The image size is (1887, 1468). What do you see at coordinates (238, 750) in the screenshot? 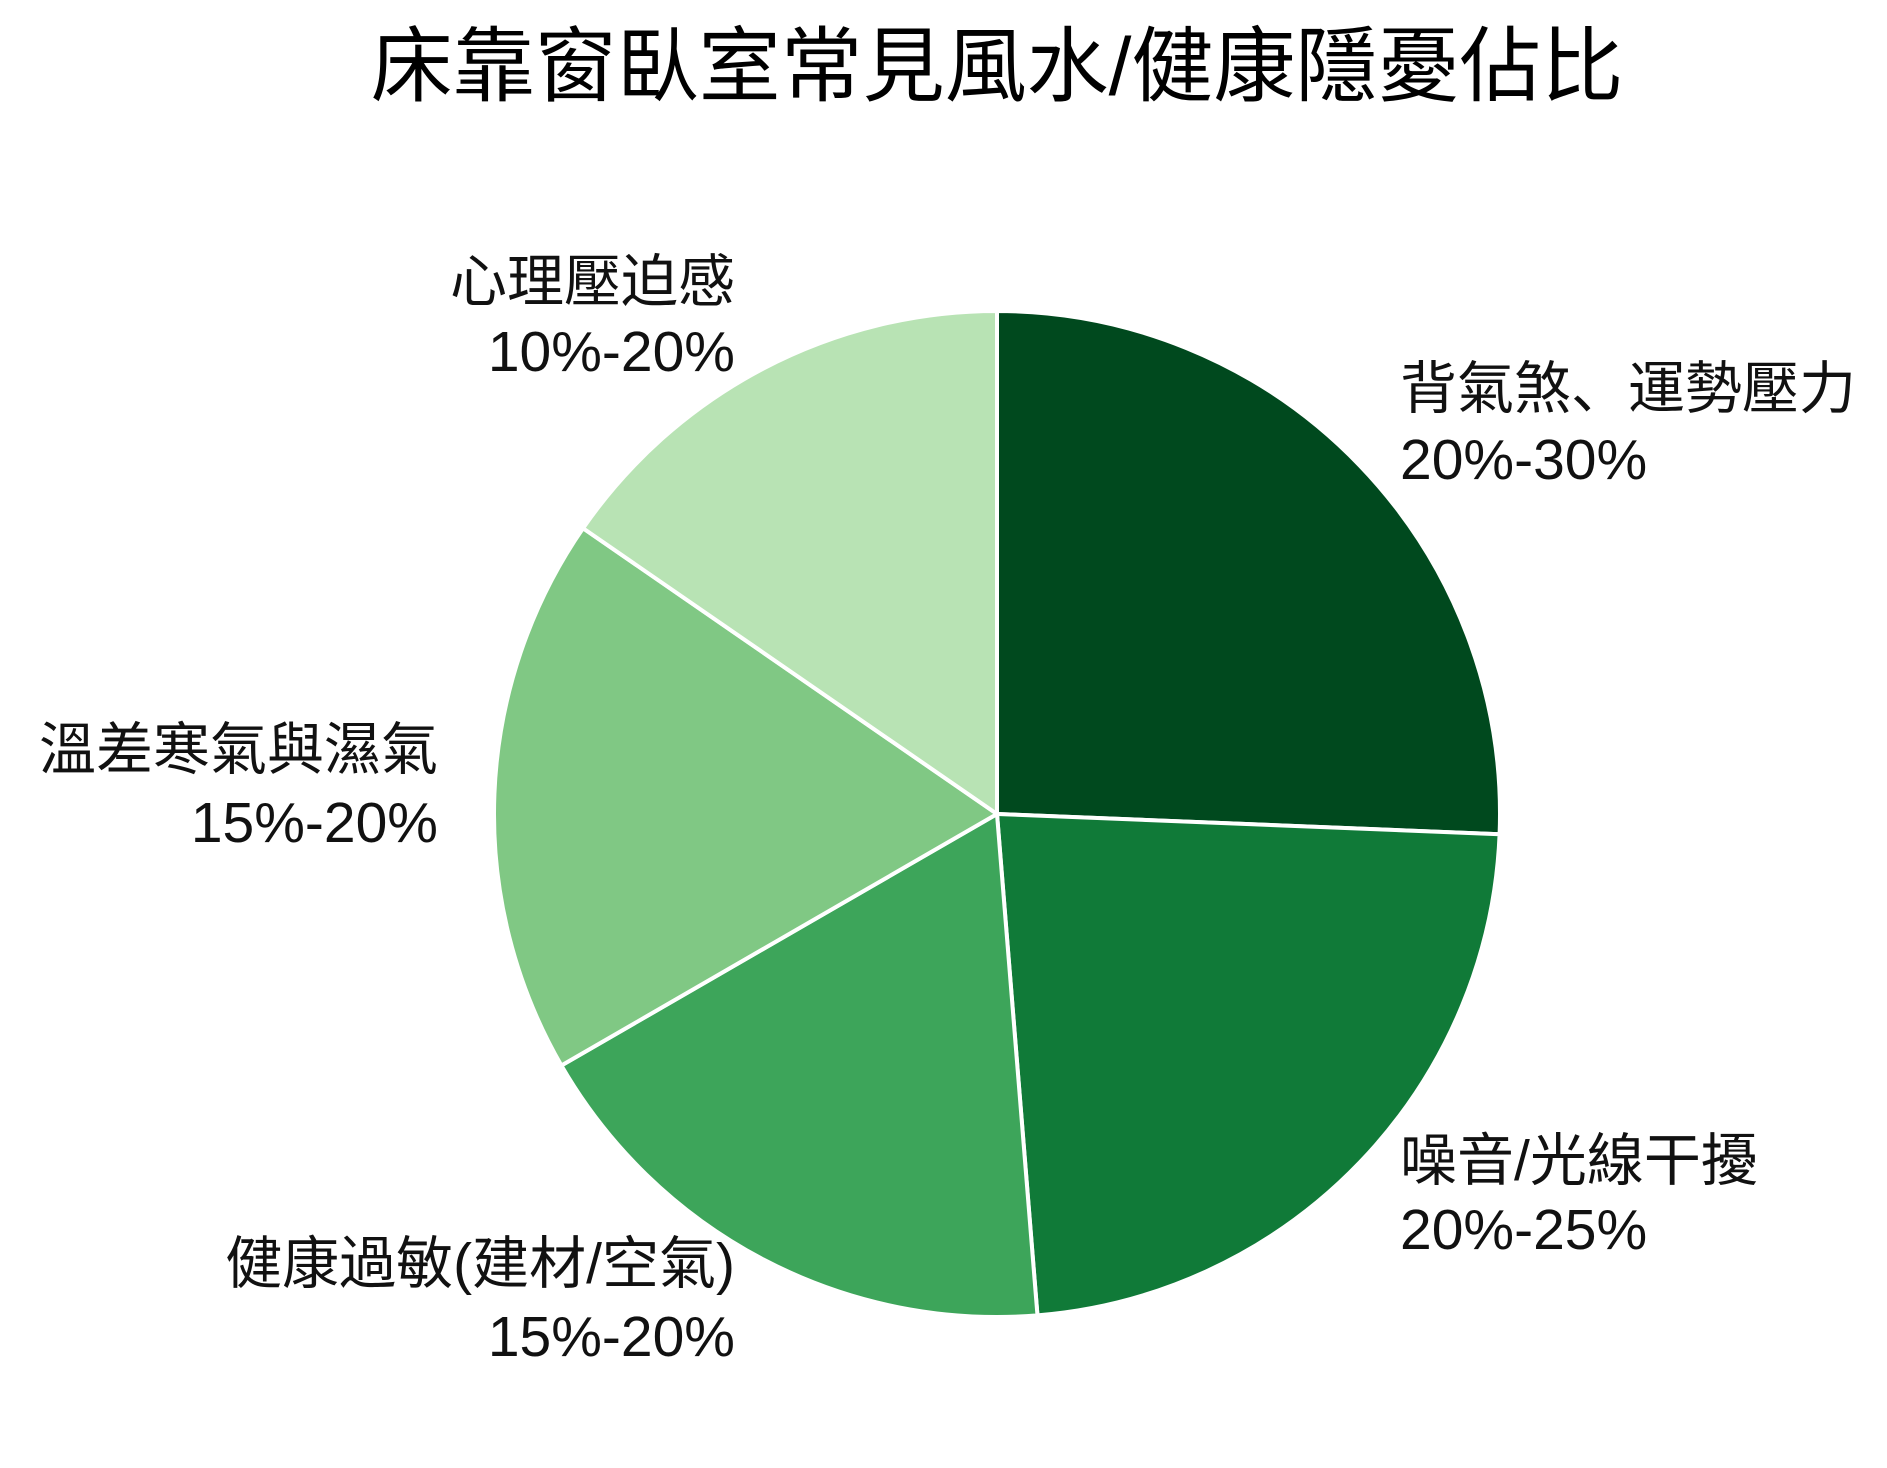
I see `slice-label-temperature-humidity: 溫差寒氣與濕氣` at bounding box center [238, 750].